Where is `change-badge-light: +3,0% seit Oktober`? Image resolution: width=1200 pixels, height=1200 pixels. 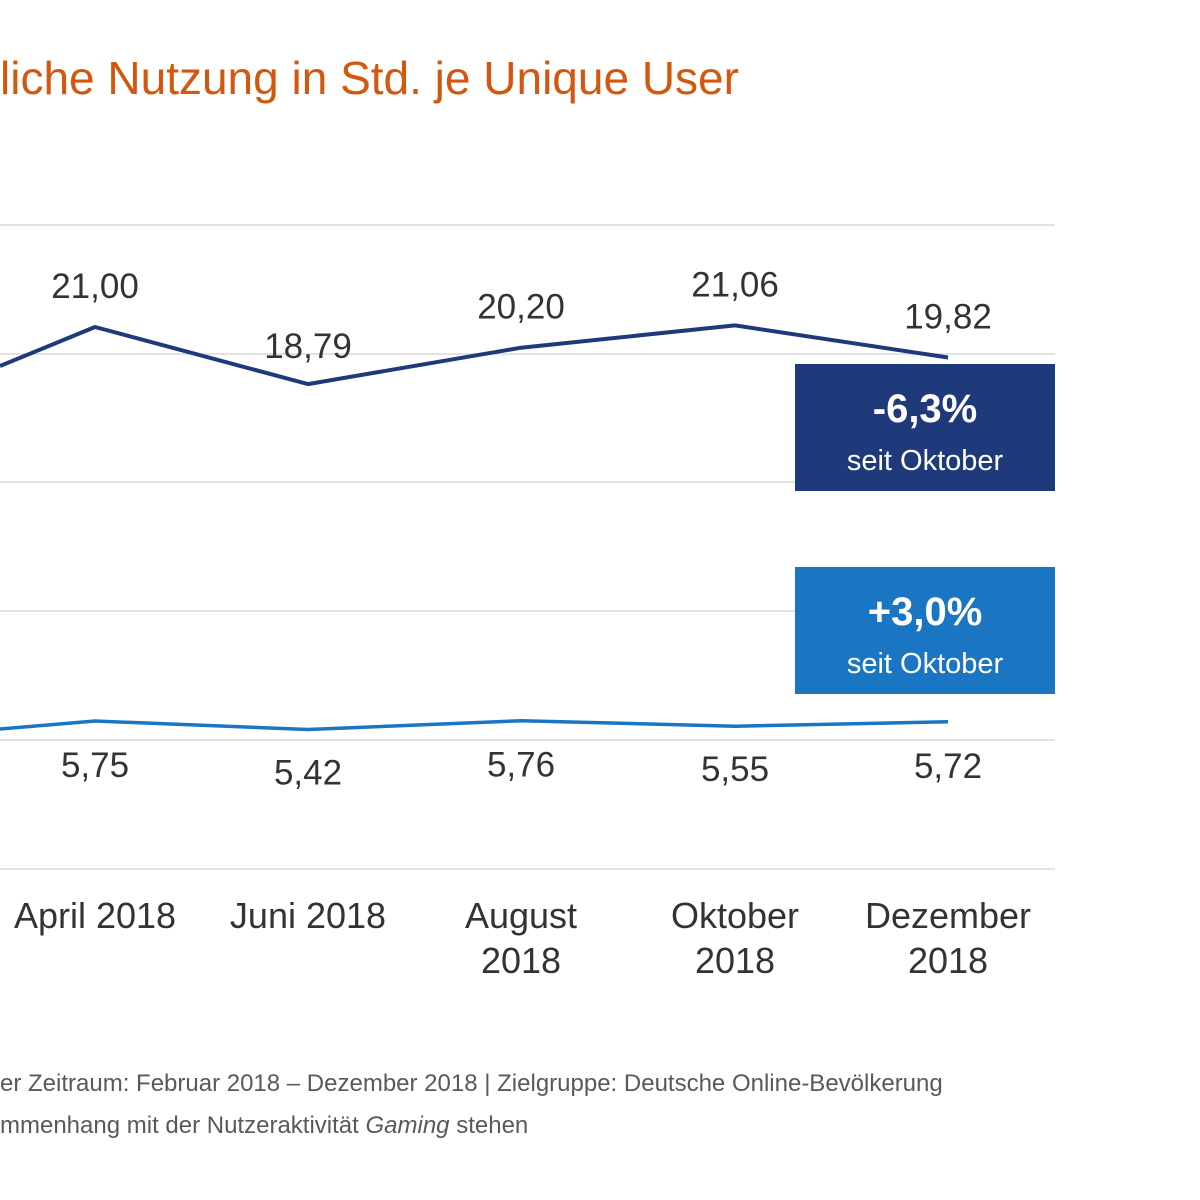
change-badge-light: +3,0% seit Oktober is located at coordinates (925, 630).